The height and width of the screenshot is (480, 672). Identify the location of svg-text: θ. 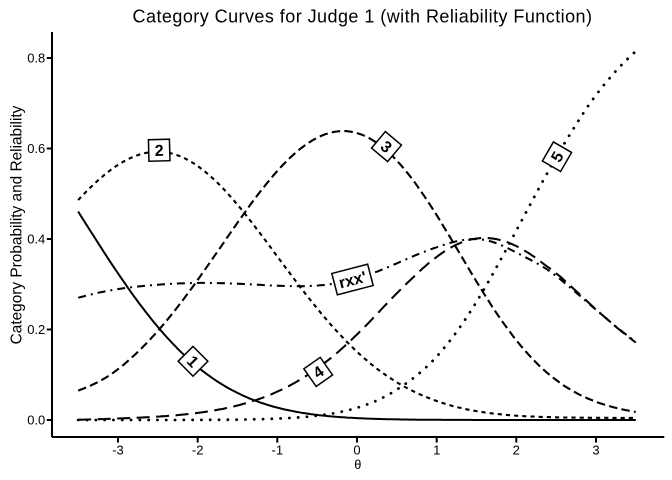
(357, 464).